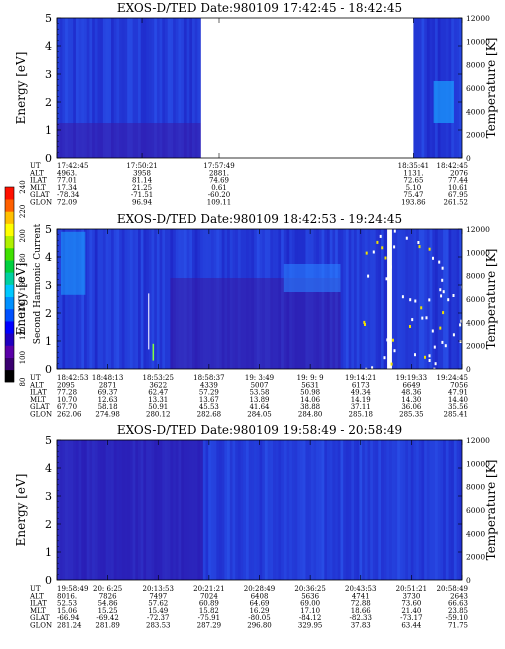  Describe the element at coordinates (443, 102) in the screenshot. I see `spectrogram-bright-region` at that location.